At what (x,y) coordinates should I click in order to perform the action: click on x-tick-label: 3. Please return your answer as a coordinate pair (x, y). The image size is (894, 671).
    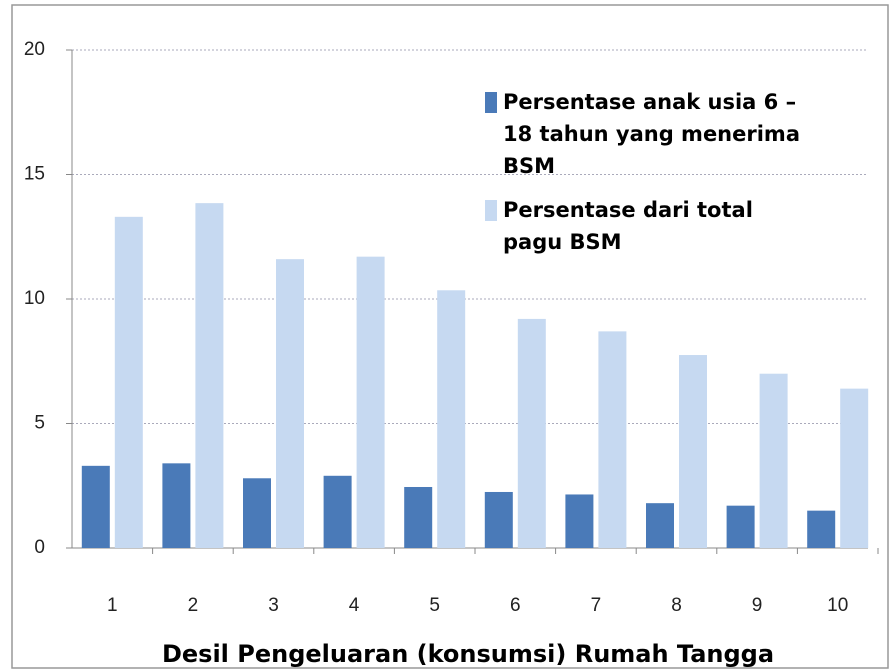
    Looking at the image, I should click on (273, 605).